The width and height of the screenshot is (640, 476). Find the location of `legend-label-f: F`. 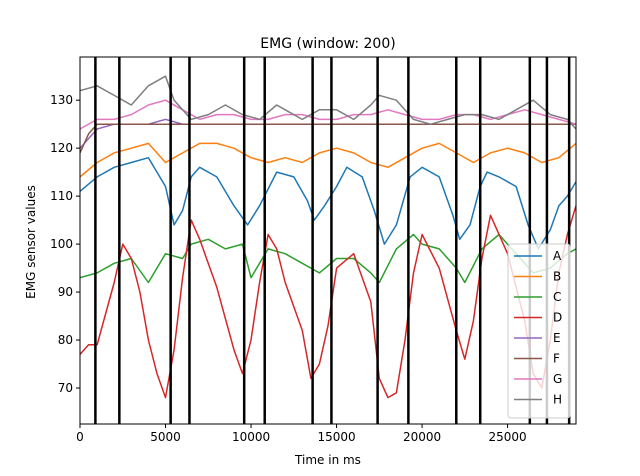

legend-label-f: F is located at coordinates (556, 359).